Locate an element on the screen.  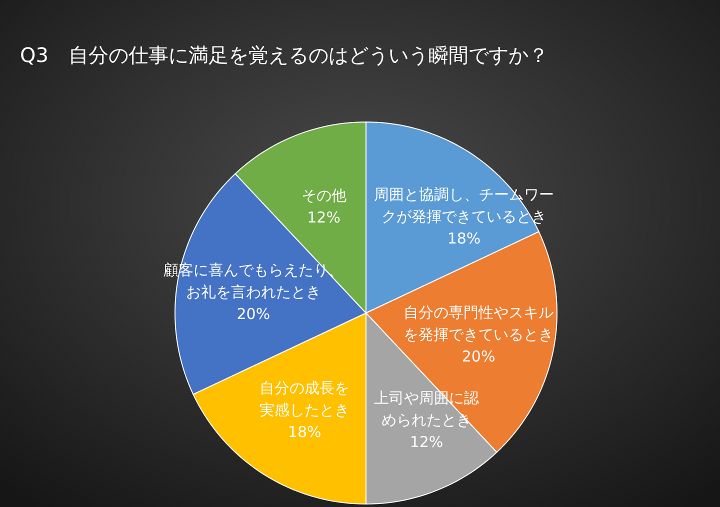
slice-label: その他 is located at coordinates (323, 195).